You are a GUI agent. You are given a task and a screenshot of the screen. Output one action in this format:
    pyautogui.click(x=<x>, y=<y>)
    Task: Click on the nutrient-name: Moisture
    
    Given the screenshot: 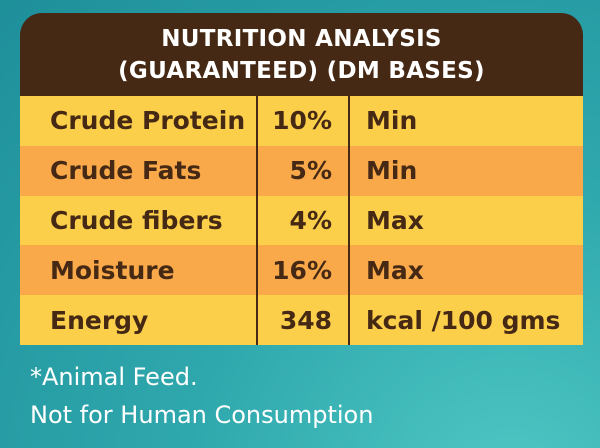 What is the action you would take?
    pyautogui.click(x=139, y=270)
    